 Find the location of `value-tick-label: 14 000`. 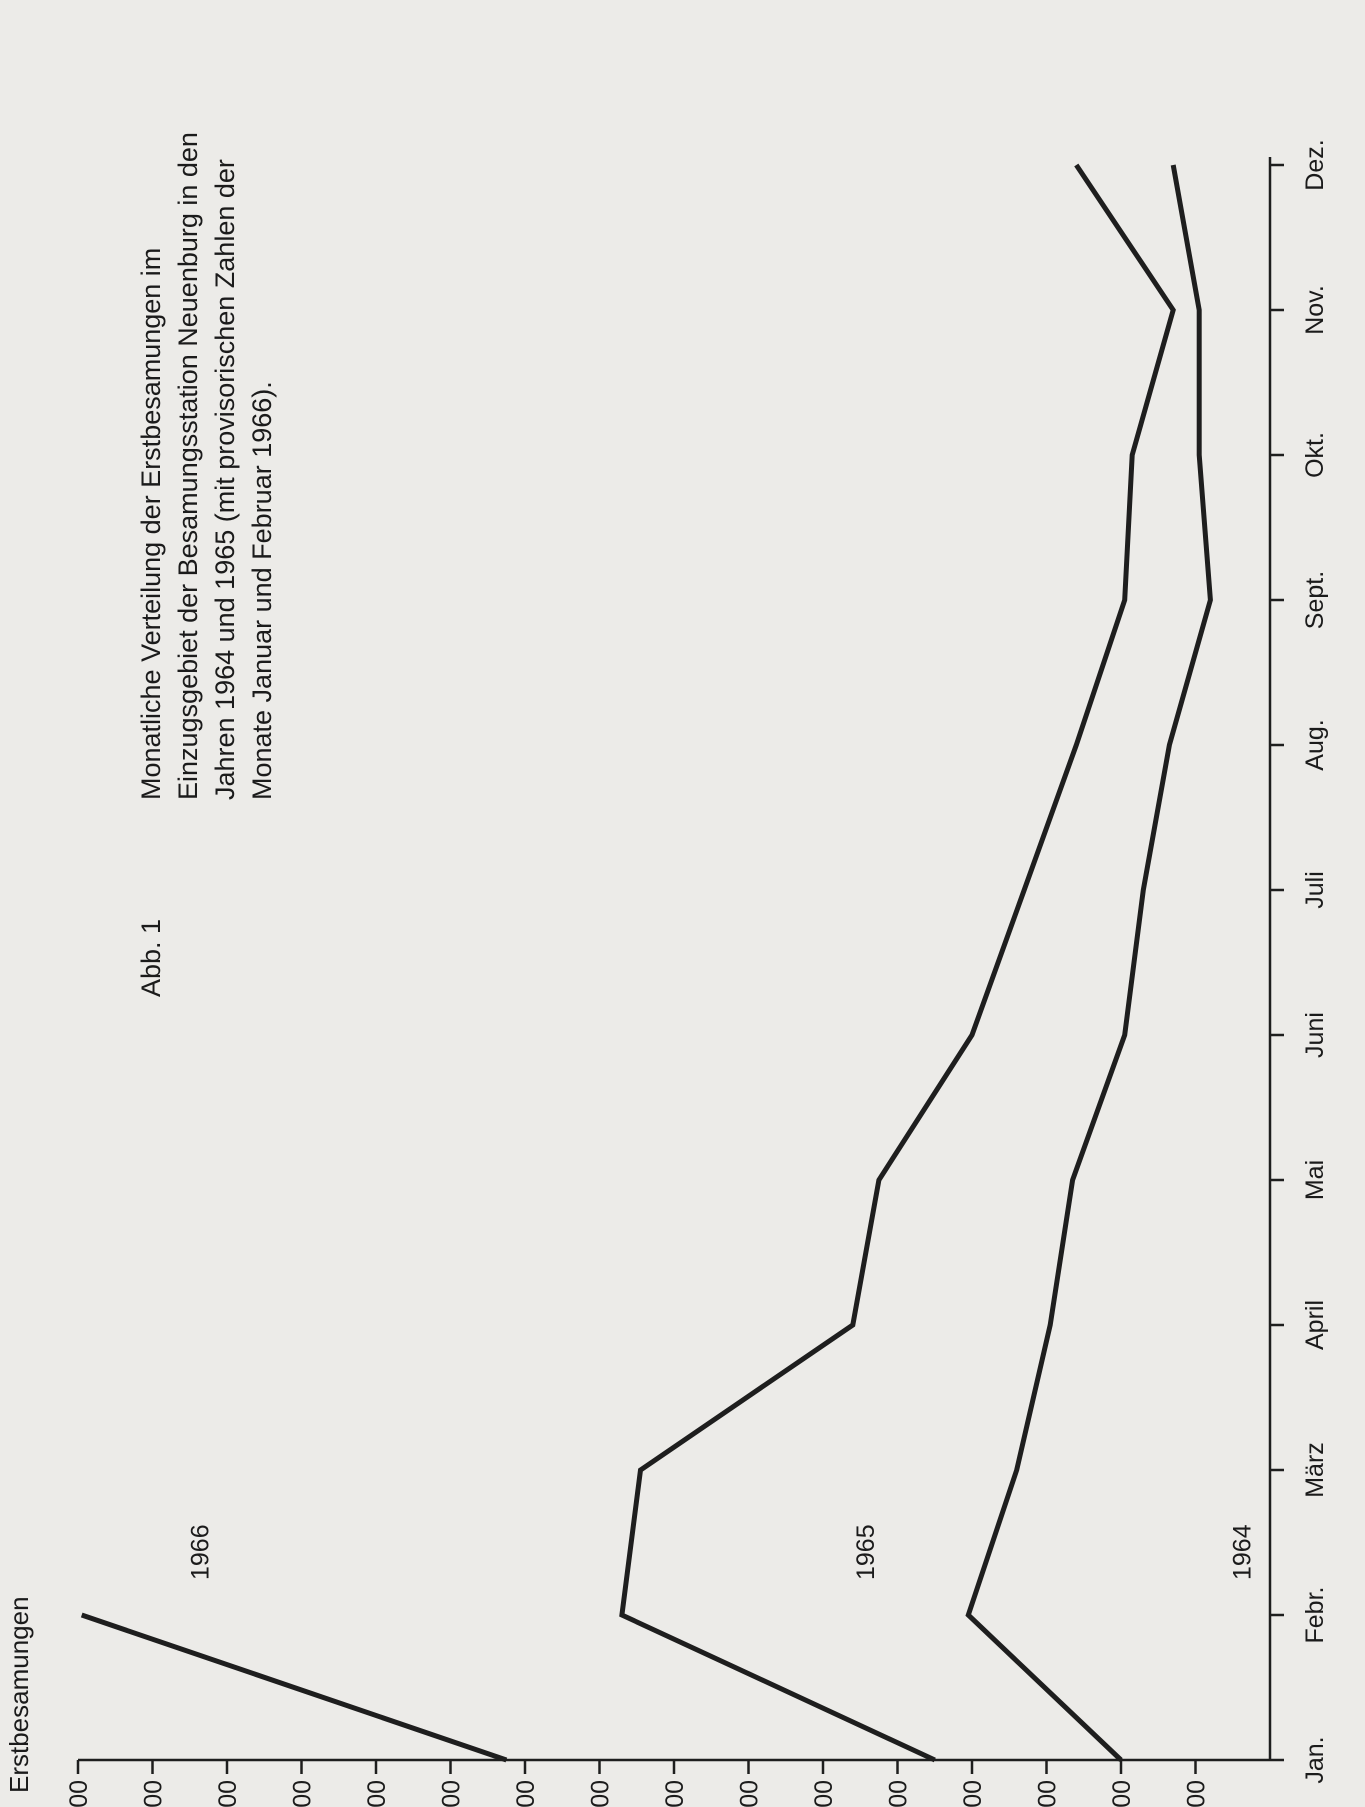

value-tick-label: 14 000 is located at coordinates (228, 1793).